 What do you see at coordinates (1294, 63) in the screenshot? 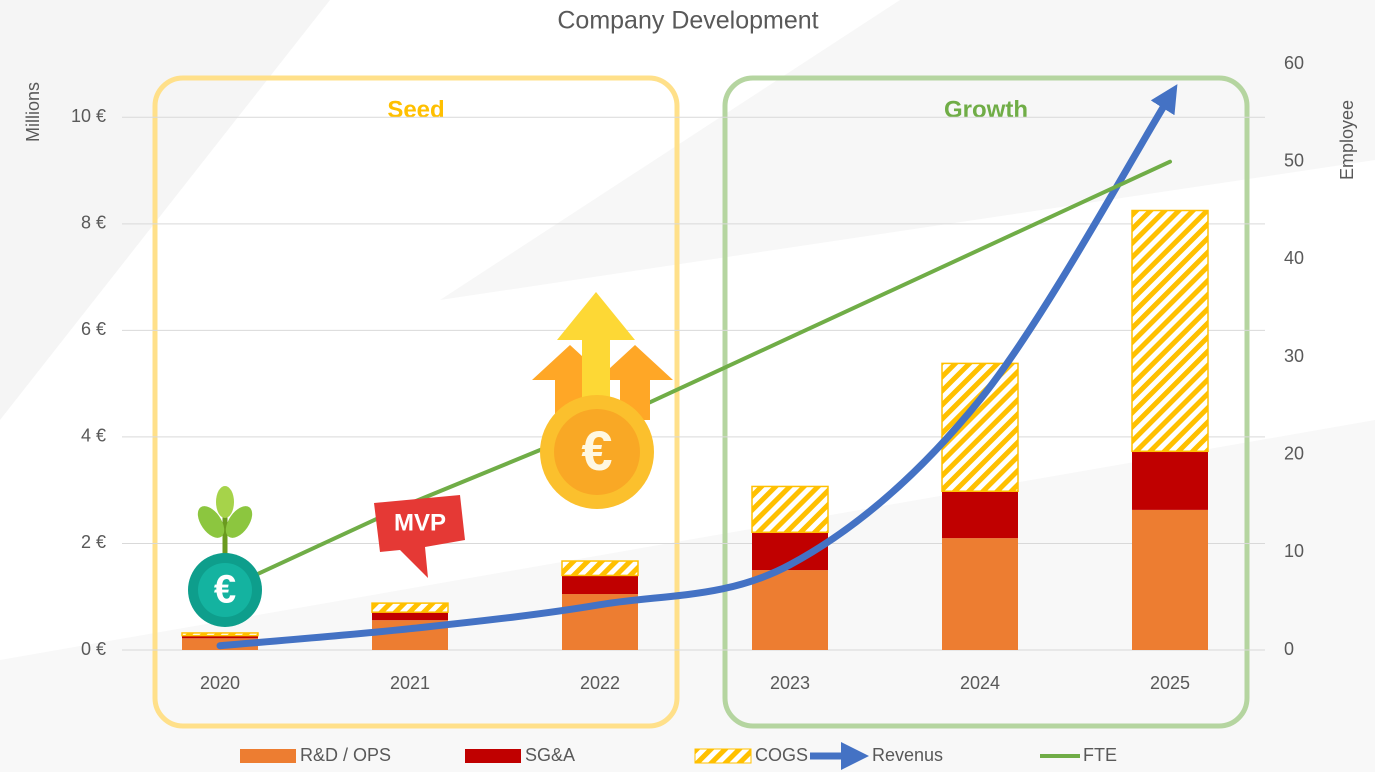
I see `y2-tick-label: 60` at bounding box center [1294, 63].